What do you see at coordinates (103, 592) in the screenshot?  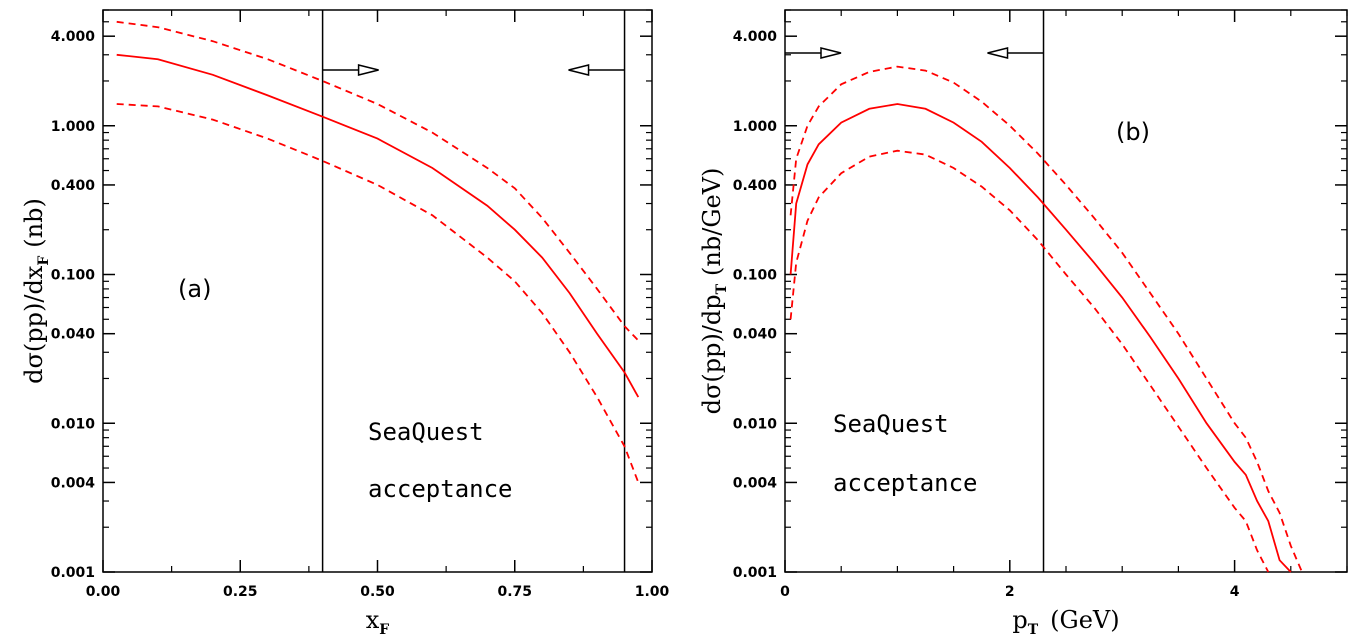 I see `x-tick-label: 0.00` at bounding box center [103, 592].